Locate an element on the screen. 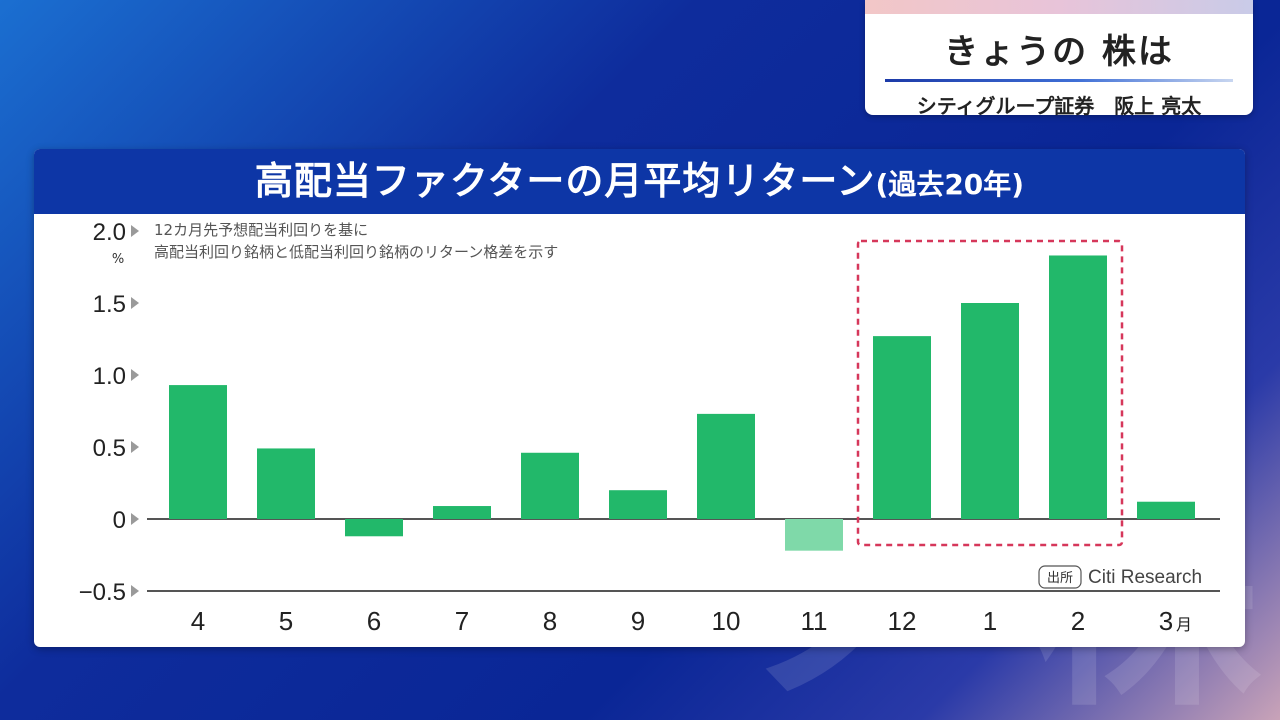 This screenshot has width=1280, height=720. chart-header: 高配当ファクターの月平均リターン(過去20年) is located at coordinates (639, 182).